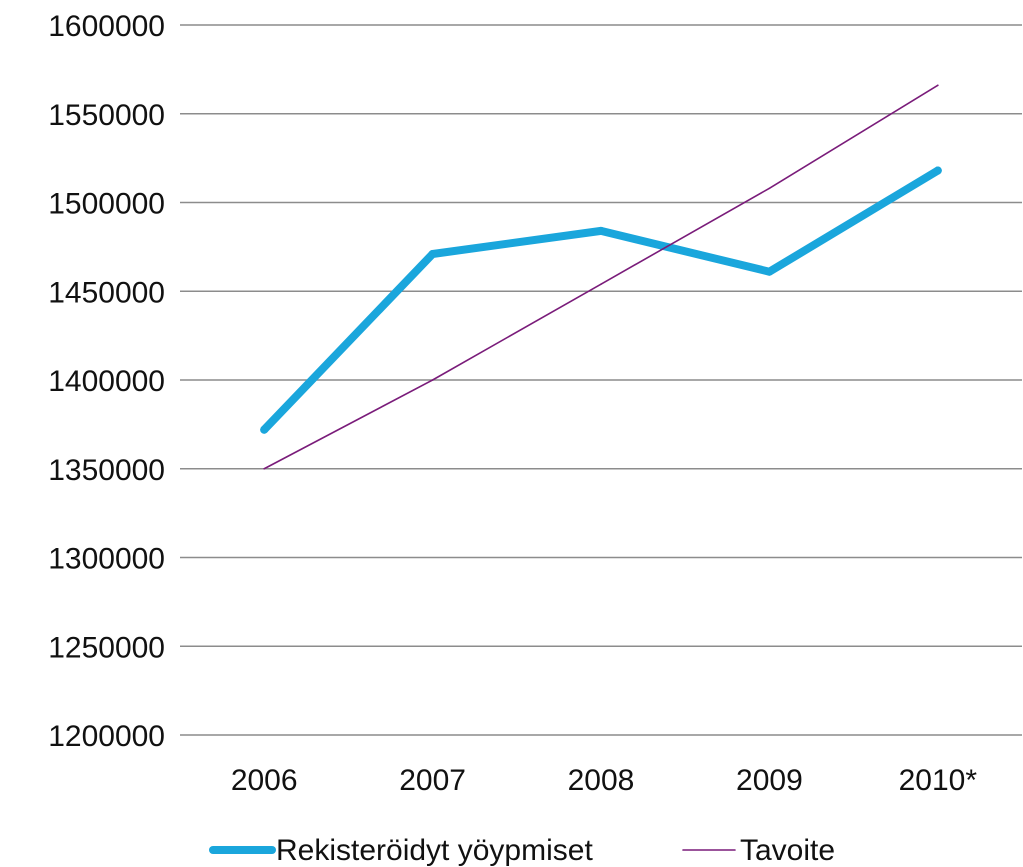 This screenshot has width=1023, height=867. I want to click on x-tick-label: 2007, so click(432, 780).